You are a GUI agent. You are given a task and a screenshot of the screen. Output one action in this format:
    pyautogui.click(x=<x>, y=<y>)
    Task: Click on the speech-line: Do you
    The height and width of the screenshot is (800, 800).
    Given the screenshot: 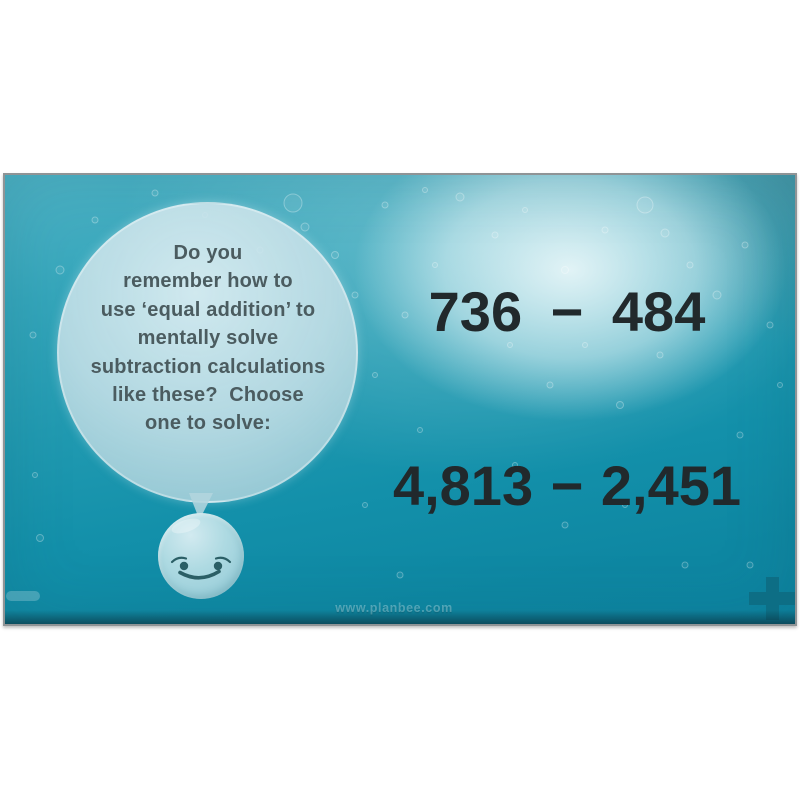 What is the action you would take?
    pyautogui.click(x=208, y=253)
    